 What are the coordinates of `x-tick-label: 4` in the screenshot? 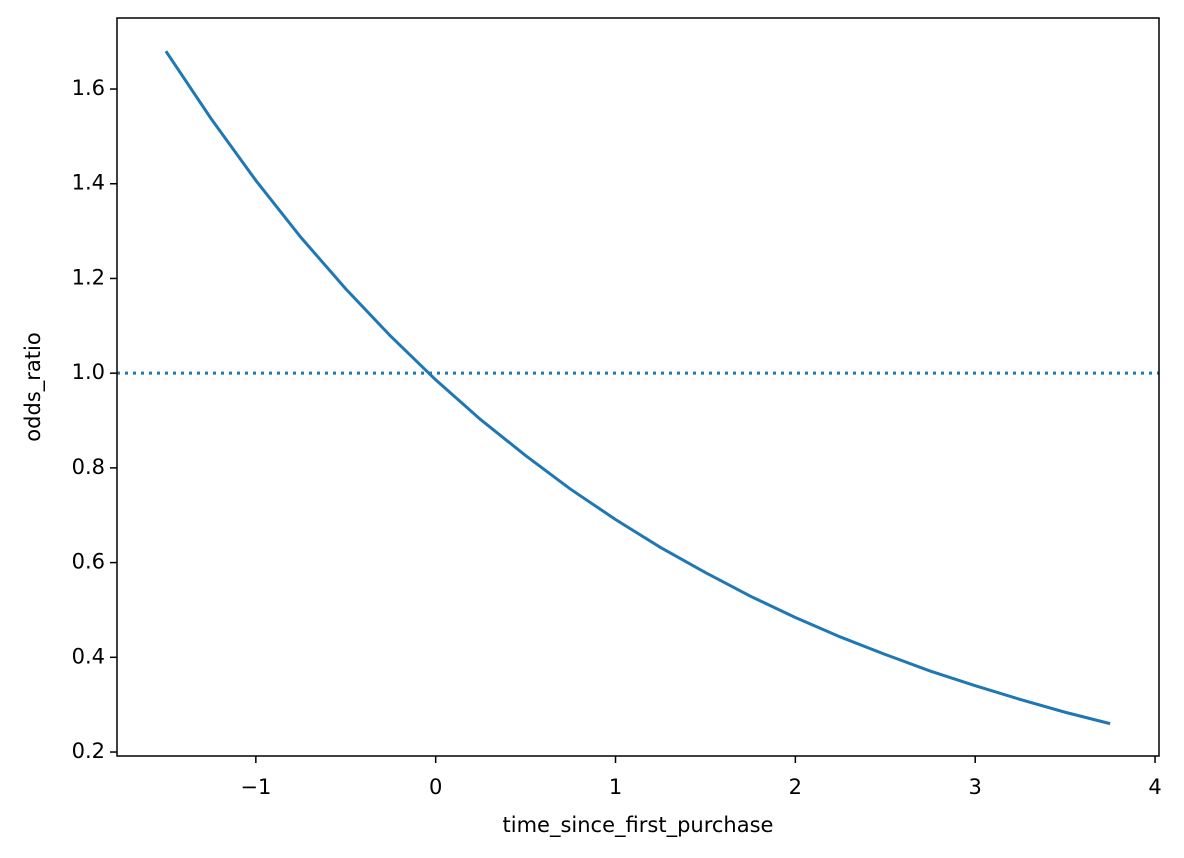 It's located at (1154, 787).